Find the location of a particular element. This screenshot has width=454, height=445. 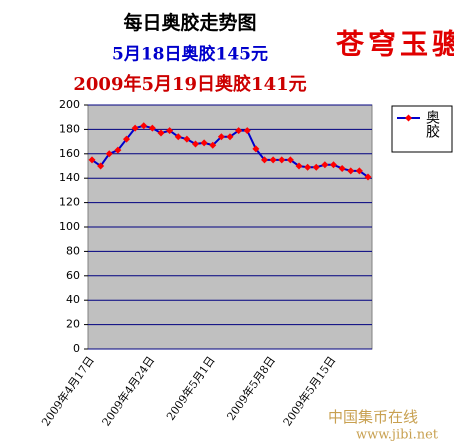

y-tick-label: 40 is located at coordinates (73, 299).